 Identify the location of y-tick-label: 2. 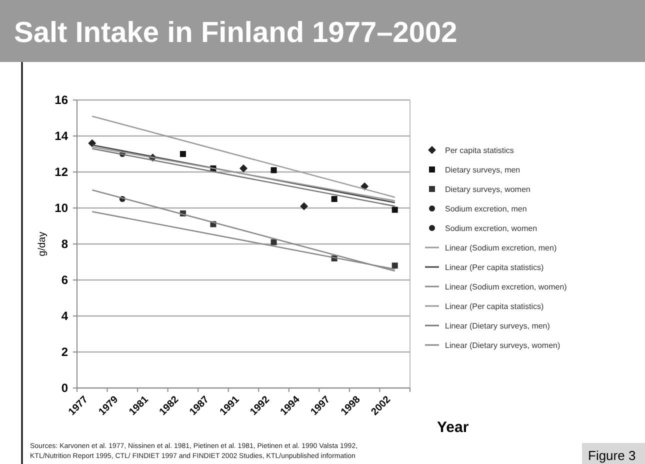
(64, 352).